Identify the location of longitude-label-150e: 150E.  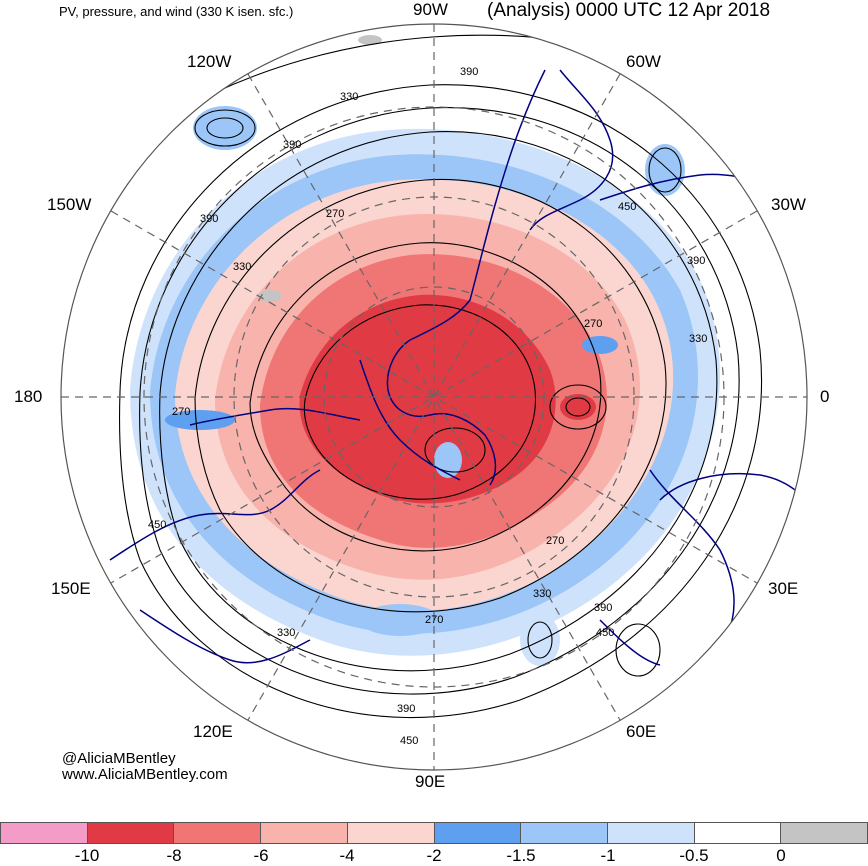
(71, 588).